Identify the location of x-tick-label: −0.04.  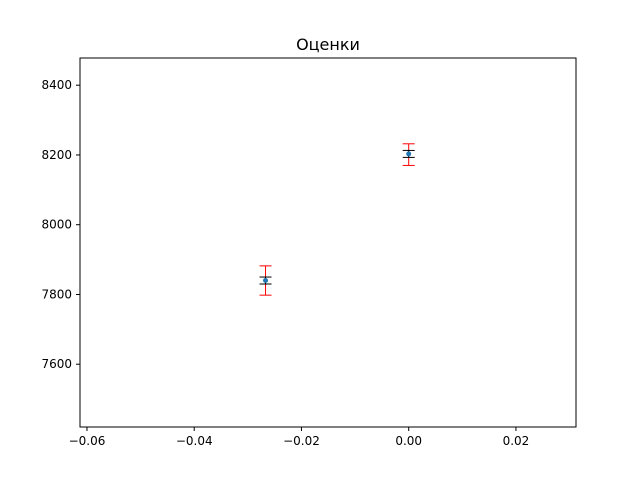
(194, 441).